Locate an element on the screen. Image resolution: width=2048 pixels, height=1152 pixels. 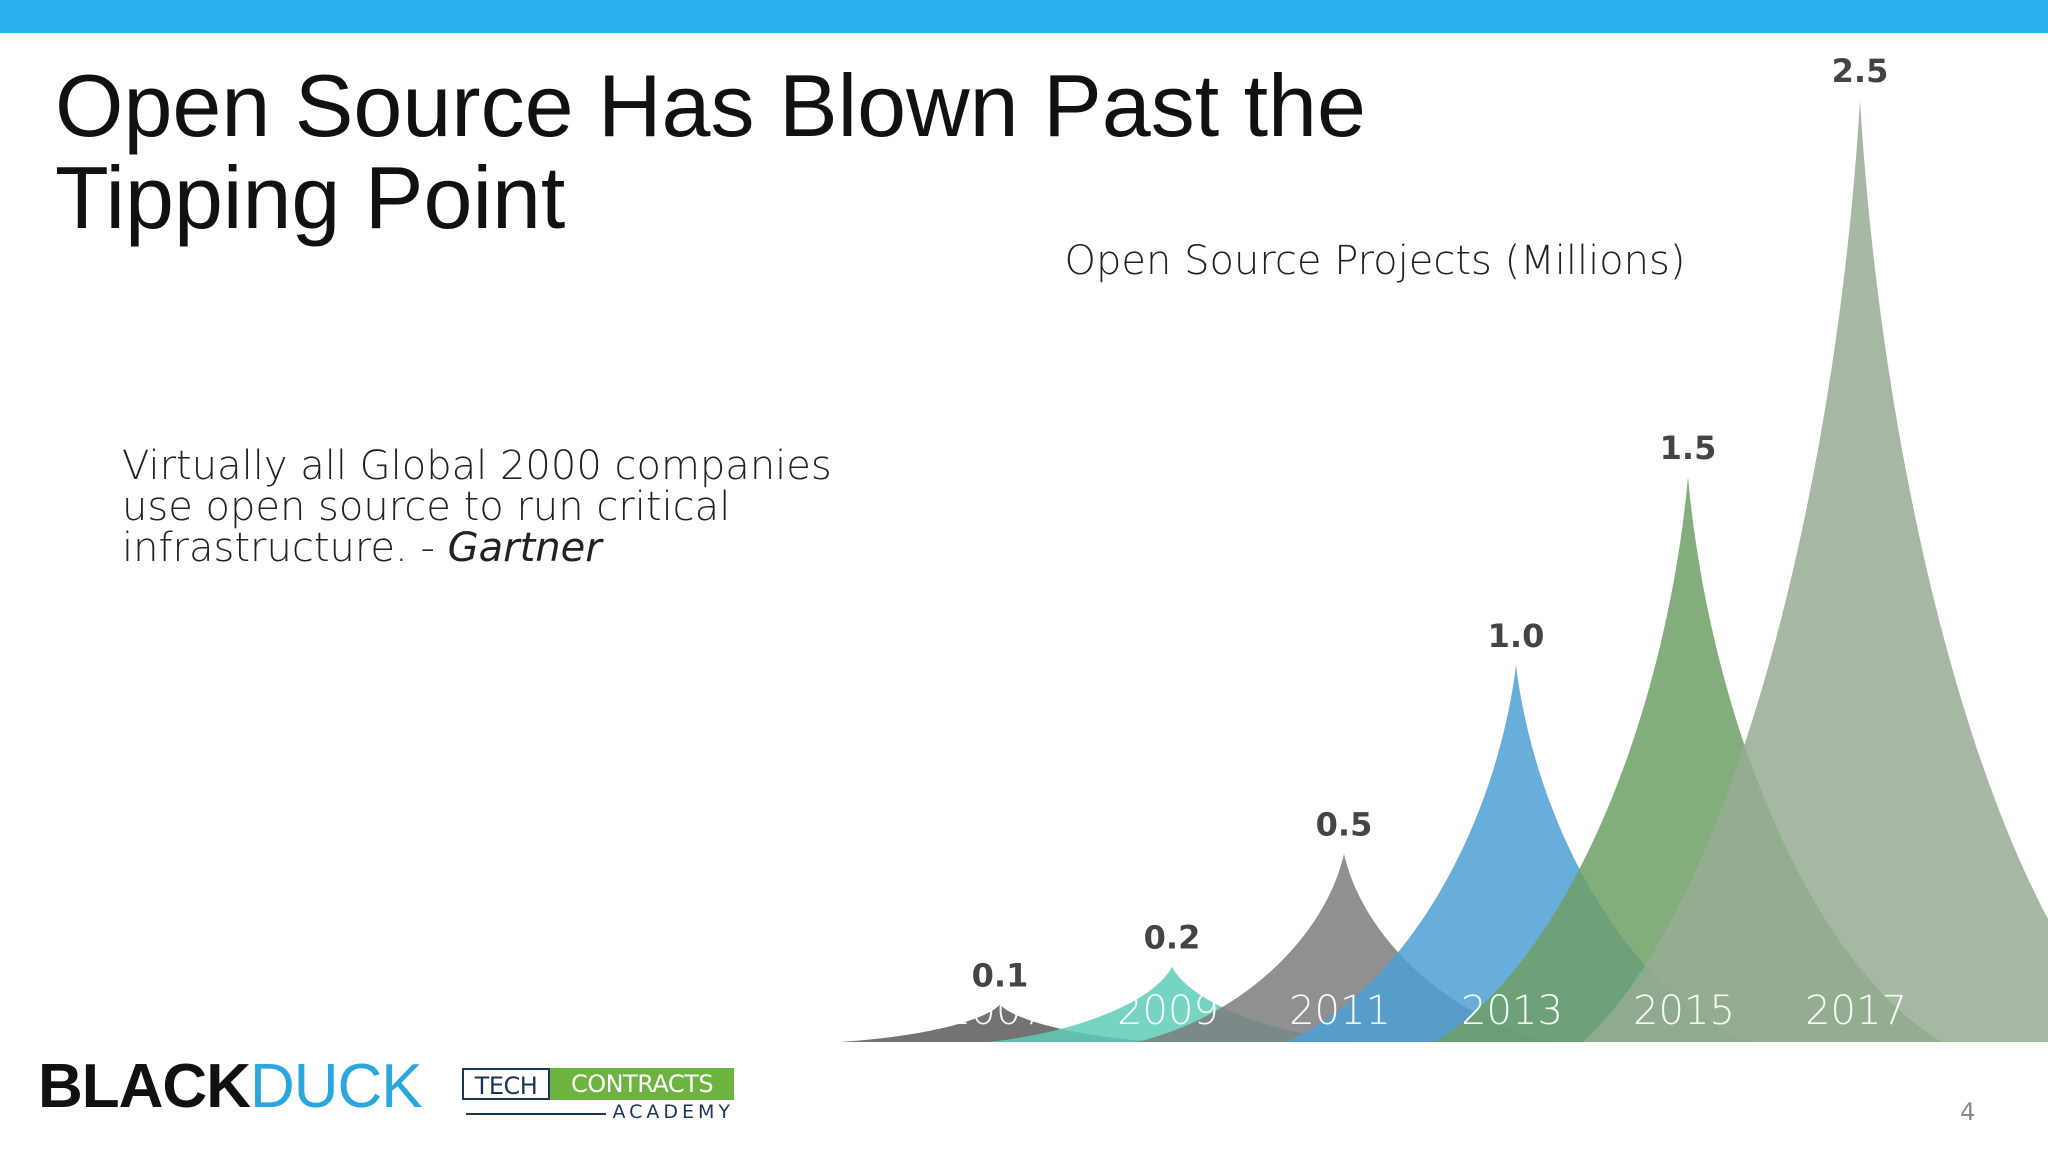
tca-logo-contracts: CONTRACTS is located at coordinates (642, 1084).